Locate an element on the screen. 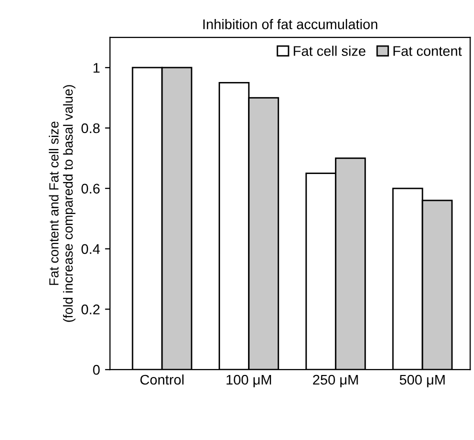  x-tick-label: Control is located at coordinates (162, 379).